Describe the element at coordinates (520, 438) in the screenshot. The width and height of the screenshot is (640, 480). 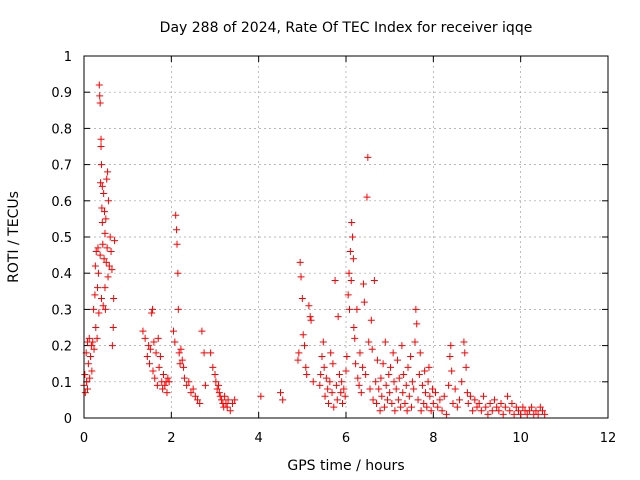
I see `x-tick-label: 10` at that location.